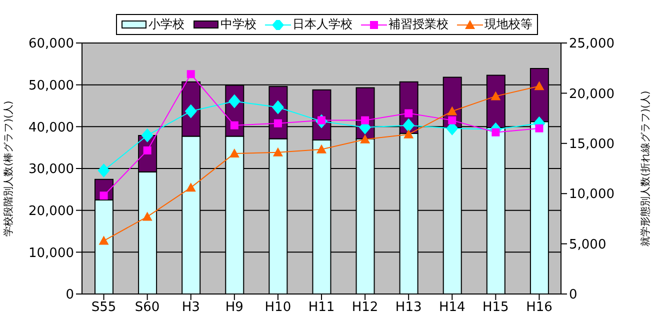  I want to click on y-tick-label: 10,000, so click(51, 253).